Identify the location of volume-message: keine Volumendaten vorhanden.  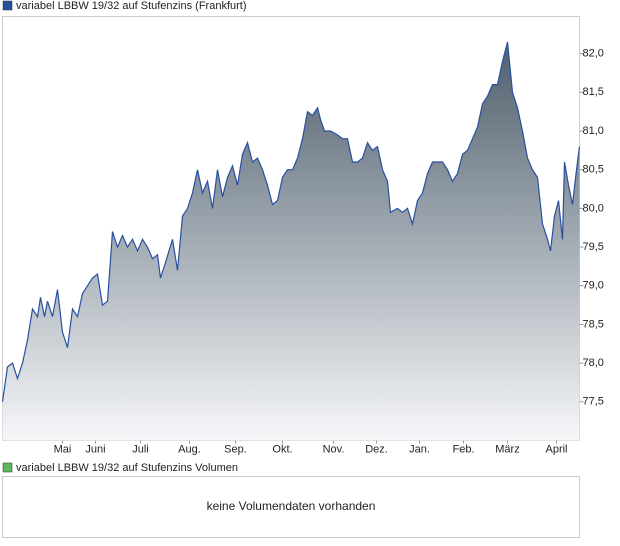
(291, 506).